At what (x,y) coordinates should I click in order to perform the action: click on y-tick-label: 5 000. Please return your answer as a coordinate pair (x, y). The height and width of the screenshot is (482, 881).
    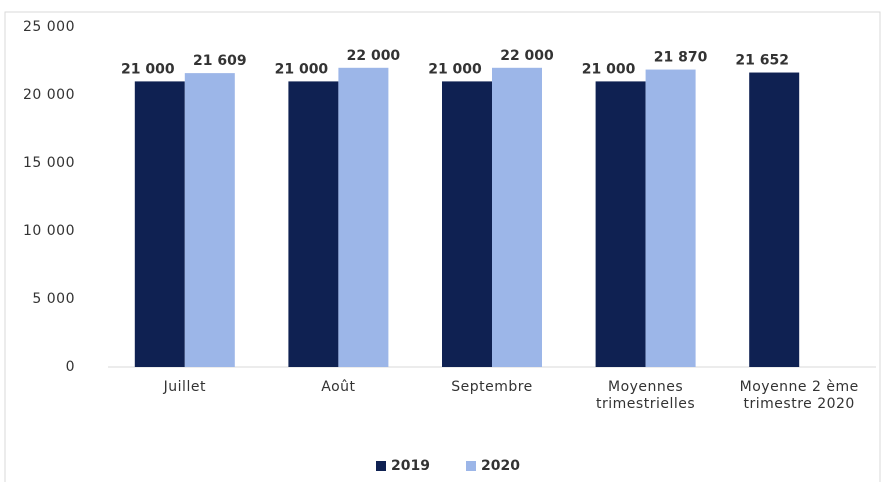
    Looking at the image, I should click on (53, 299).